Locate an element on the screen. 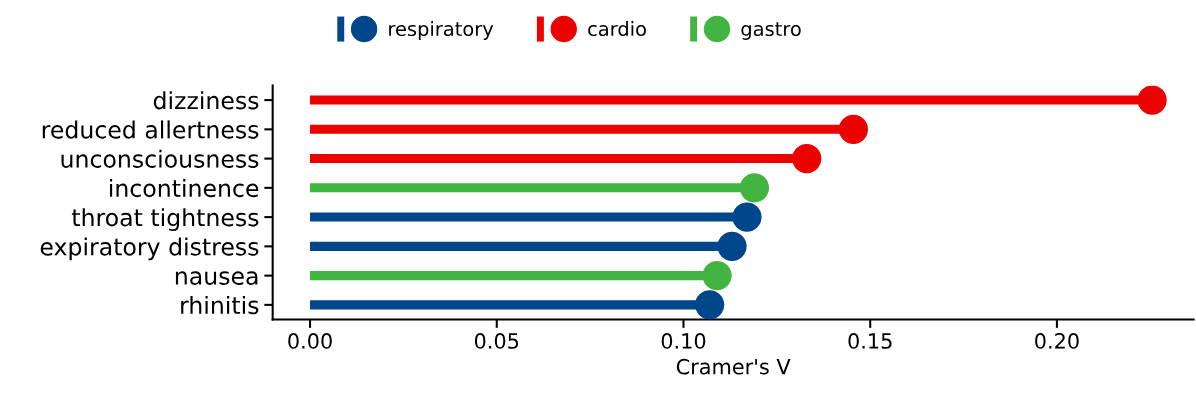  y-tick-label: throat tightness is located at coordinates (165, 219).